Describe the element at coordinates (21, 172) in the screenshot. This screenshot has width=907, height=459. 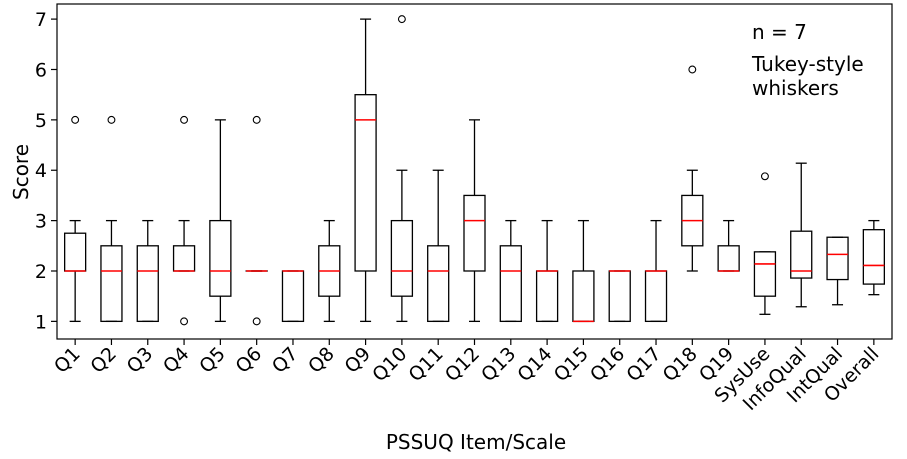
I see `y-axis-title: Score` at that location.